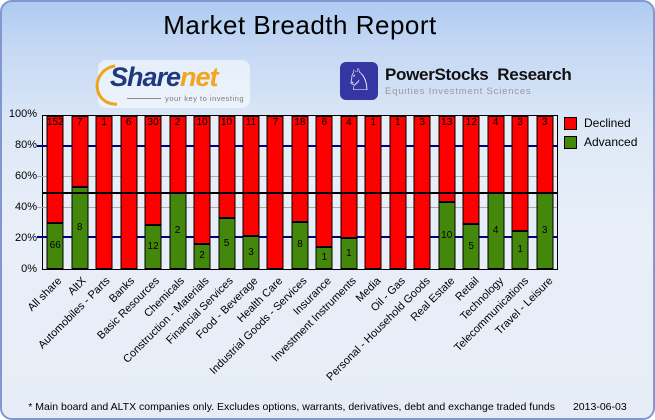  I want to click on reference-line-50pct, so click(300, 192).